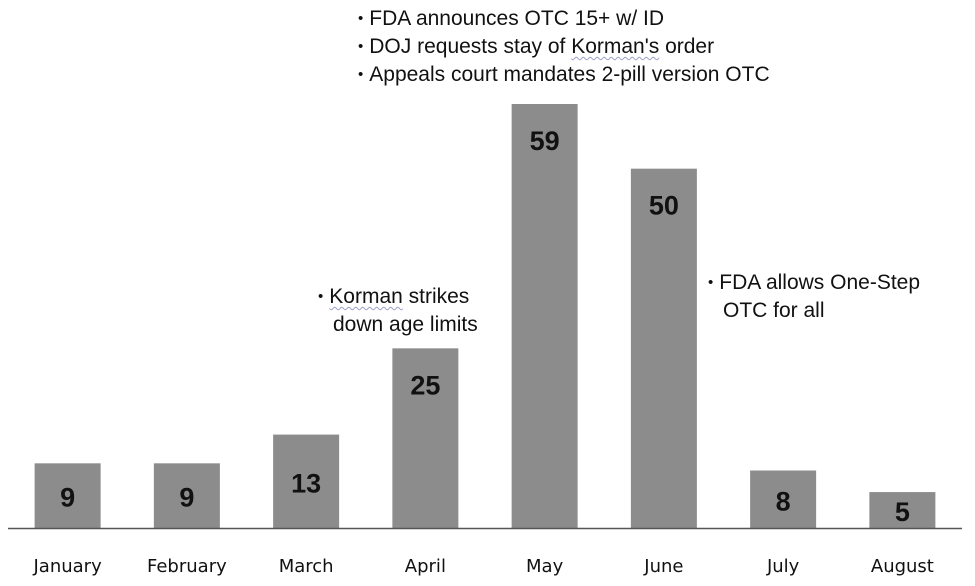 The height and width of the screenshot is (586, 975). What do you see at coordinates (545, 566) in the screenshot?
I see `x-tick-label-may: May` at bounding box center [545, 566].